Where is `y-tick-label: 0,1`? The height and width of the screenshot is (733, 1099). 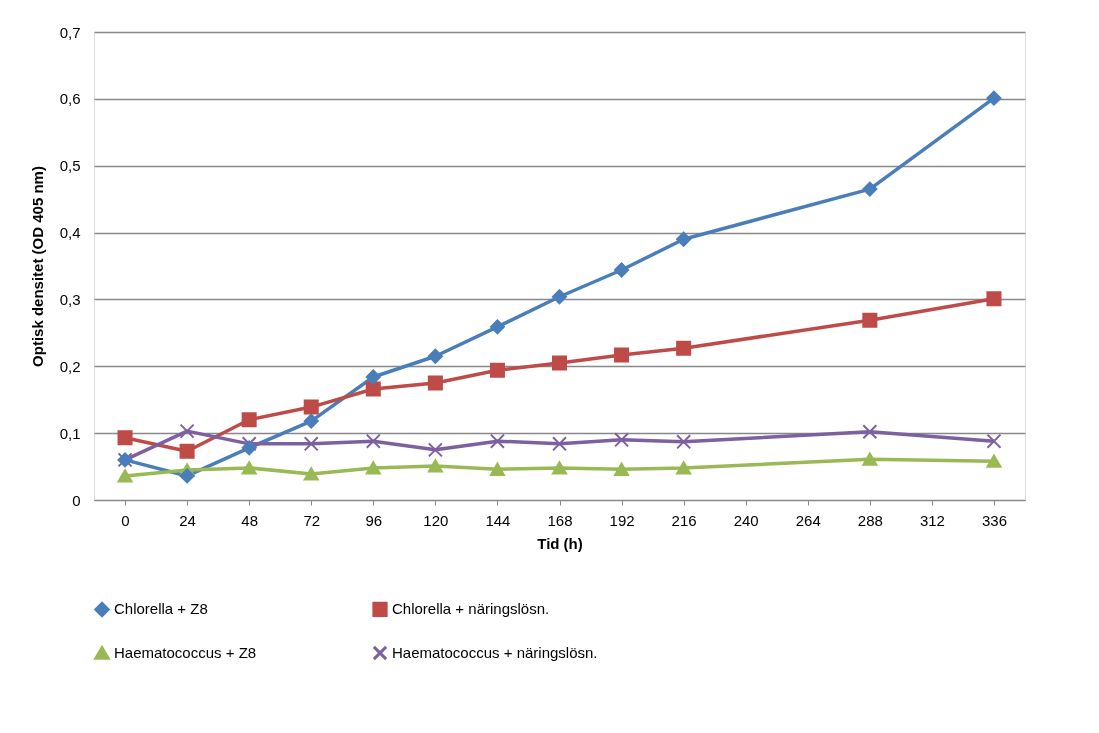 y-tick-label: 0,1 is located at coordinates (70, 433).